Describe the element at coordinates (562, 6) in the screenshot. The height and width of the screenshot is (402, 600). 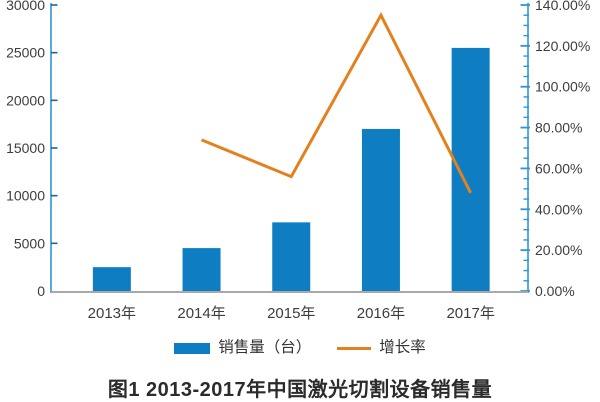
I see `right-axis-tick-label: 140.00%` at that location.